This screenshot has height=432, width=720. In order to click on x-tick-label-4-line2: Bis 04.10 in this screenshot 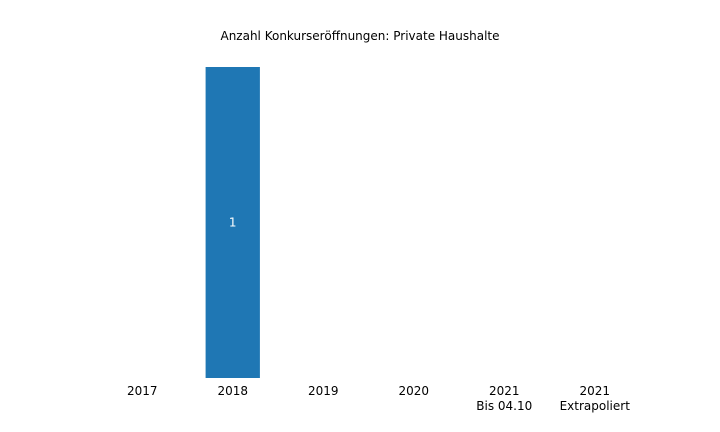, I will do `click(504, 406)`.